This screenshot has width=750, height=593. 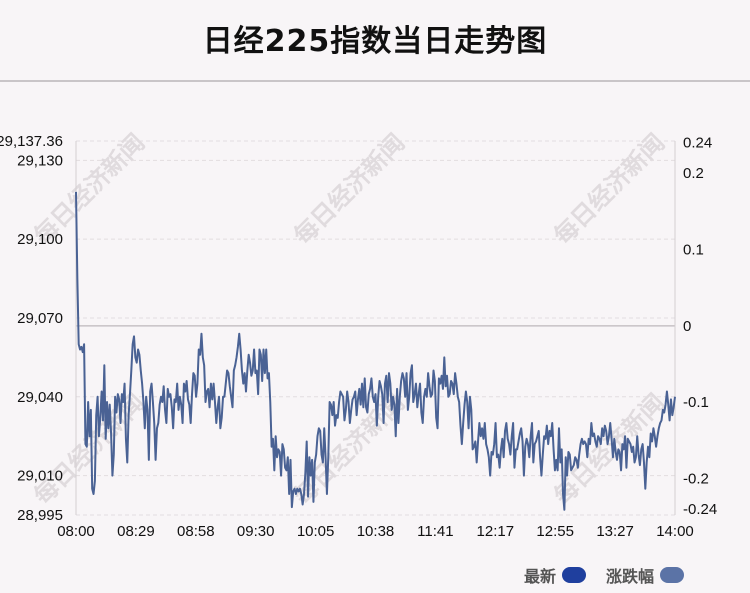 What do you see at coordinates (76, 531) in the screenshot?
I see `x-tick-label: 08:00` at bounding box center [76, 531].